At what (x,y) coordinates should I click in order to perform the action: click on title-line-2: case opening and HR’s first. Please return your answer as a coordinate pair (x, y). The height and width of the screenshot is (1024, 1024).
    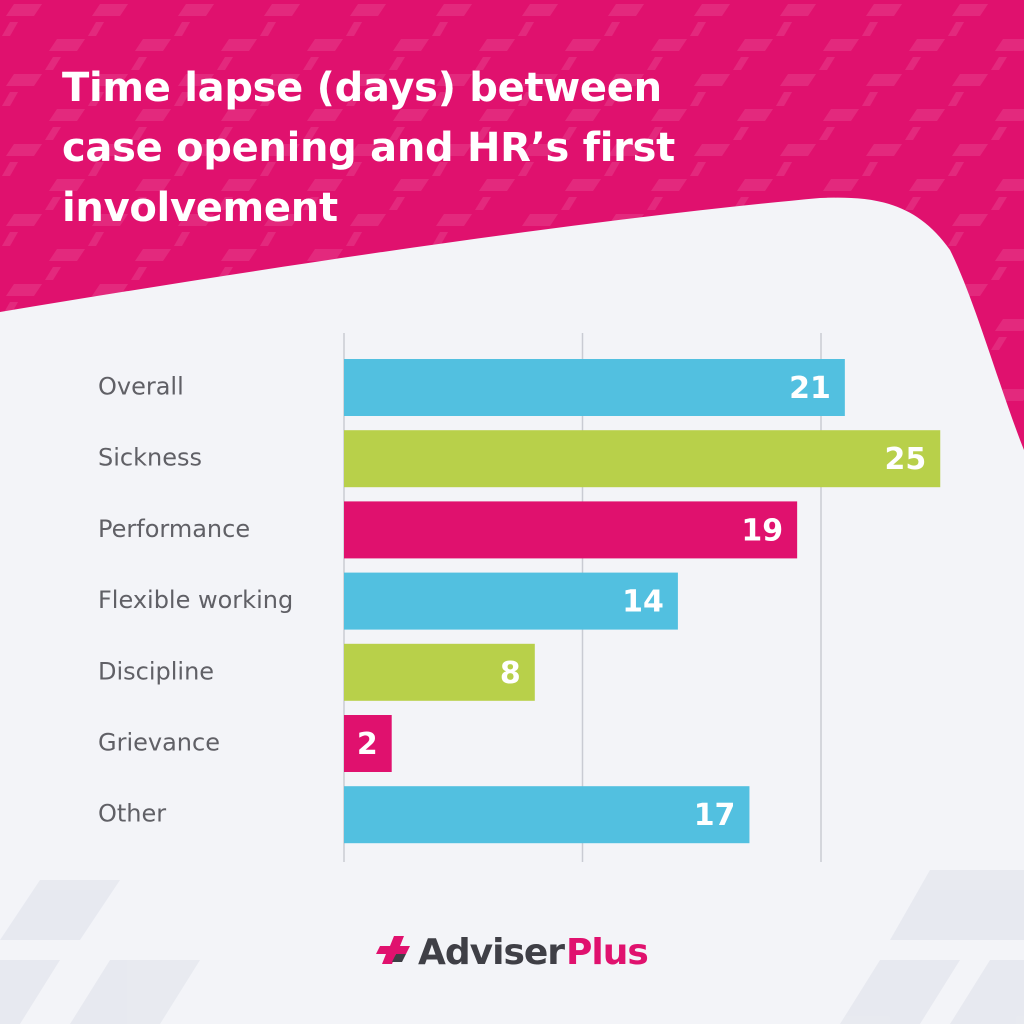
    Looking at the image, I should click on (368, 148).